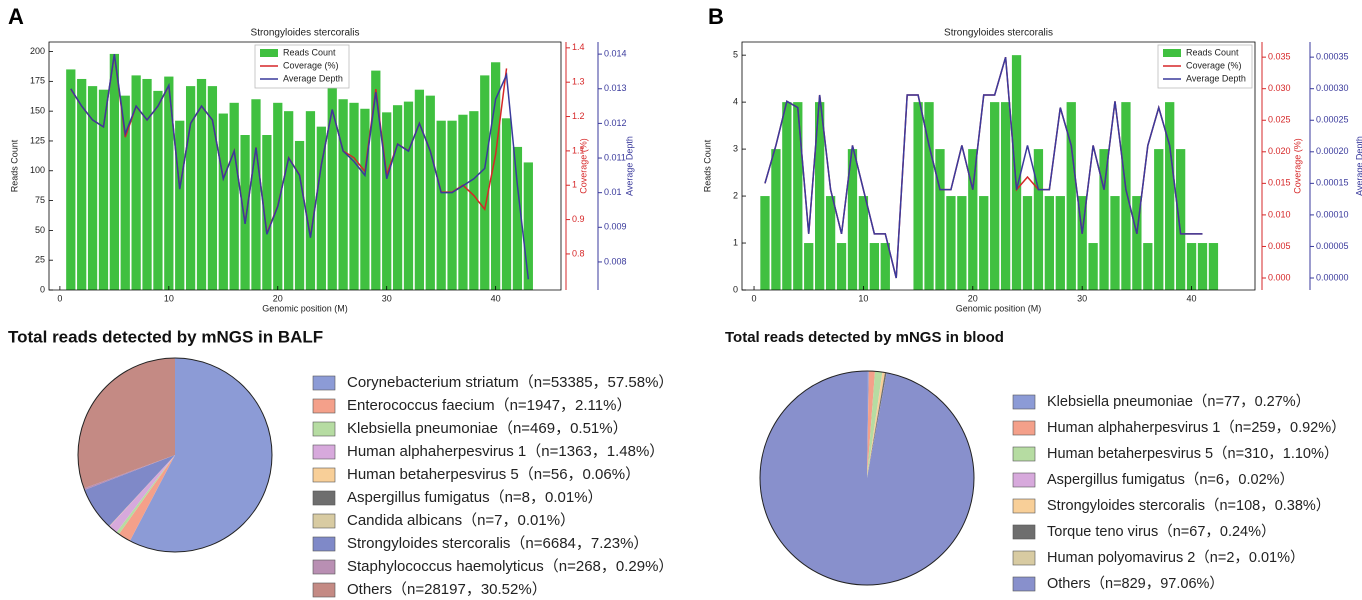  What do you see at coordinates (864, 337) in the screenshot?
I see `pie-title: Total reads detected by mNGS in blood` at bounding box center [864, 337].